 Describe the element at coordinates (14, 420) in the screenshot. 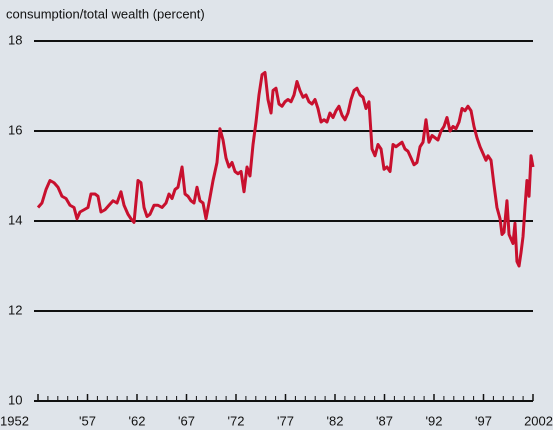

I see `x-tick-label: 1952` at that location.